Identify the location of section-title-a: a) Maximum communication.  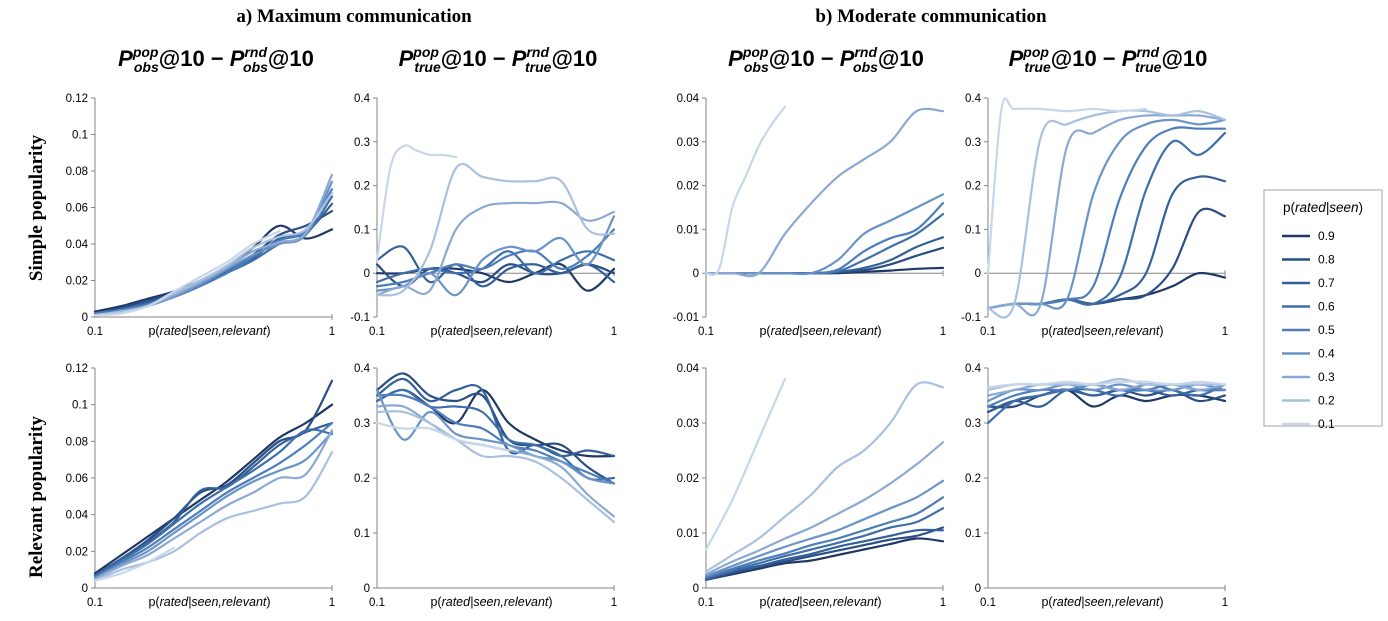
(354, 16).